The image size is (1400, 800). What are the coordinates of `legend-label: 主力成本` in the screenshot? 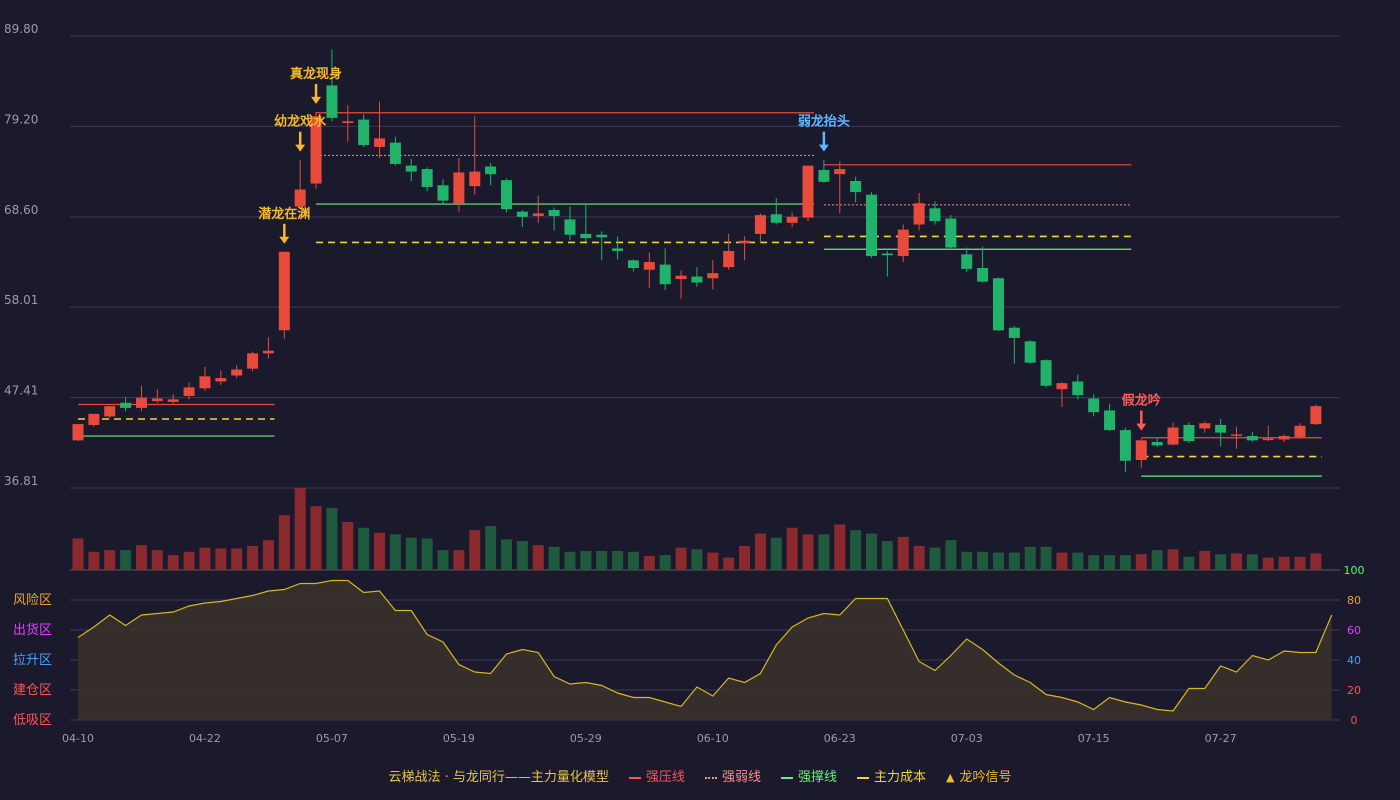 It's located at (899, 777).